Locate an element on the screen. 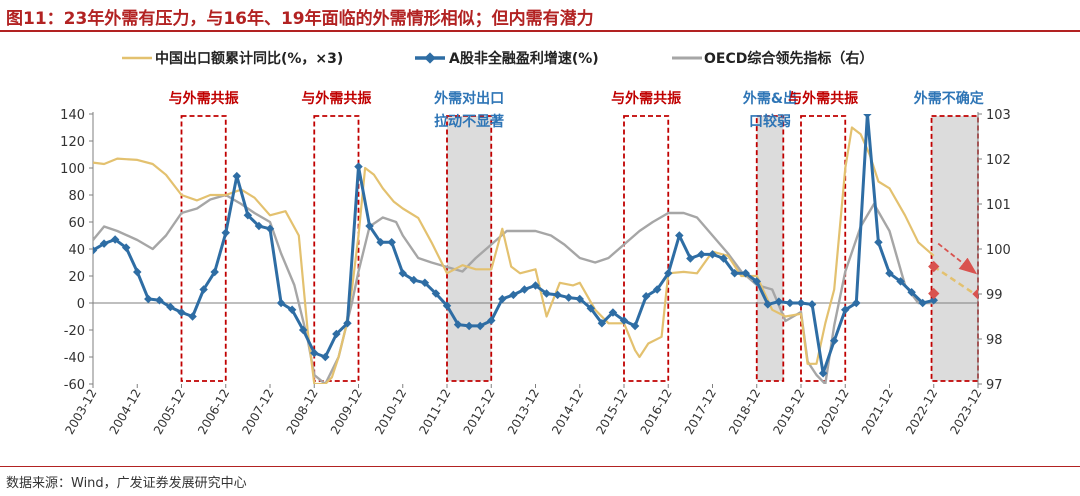 This screenshot has width=1080, height=496. oecd-forecast-marker is located at coordinates (975, 294).